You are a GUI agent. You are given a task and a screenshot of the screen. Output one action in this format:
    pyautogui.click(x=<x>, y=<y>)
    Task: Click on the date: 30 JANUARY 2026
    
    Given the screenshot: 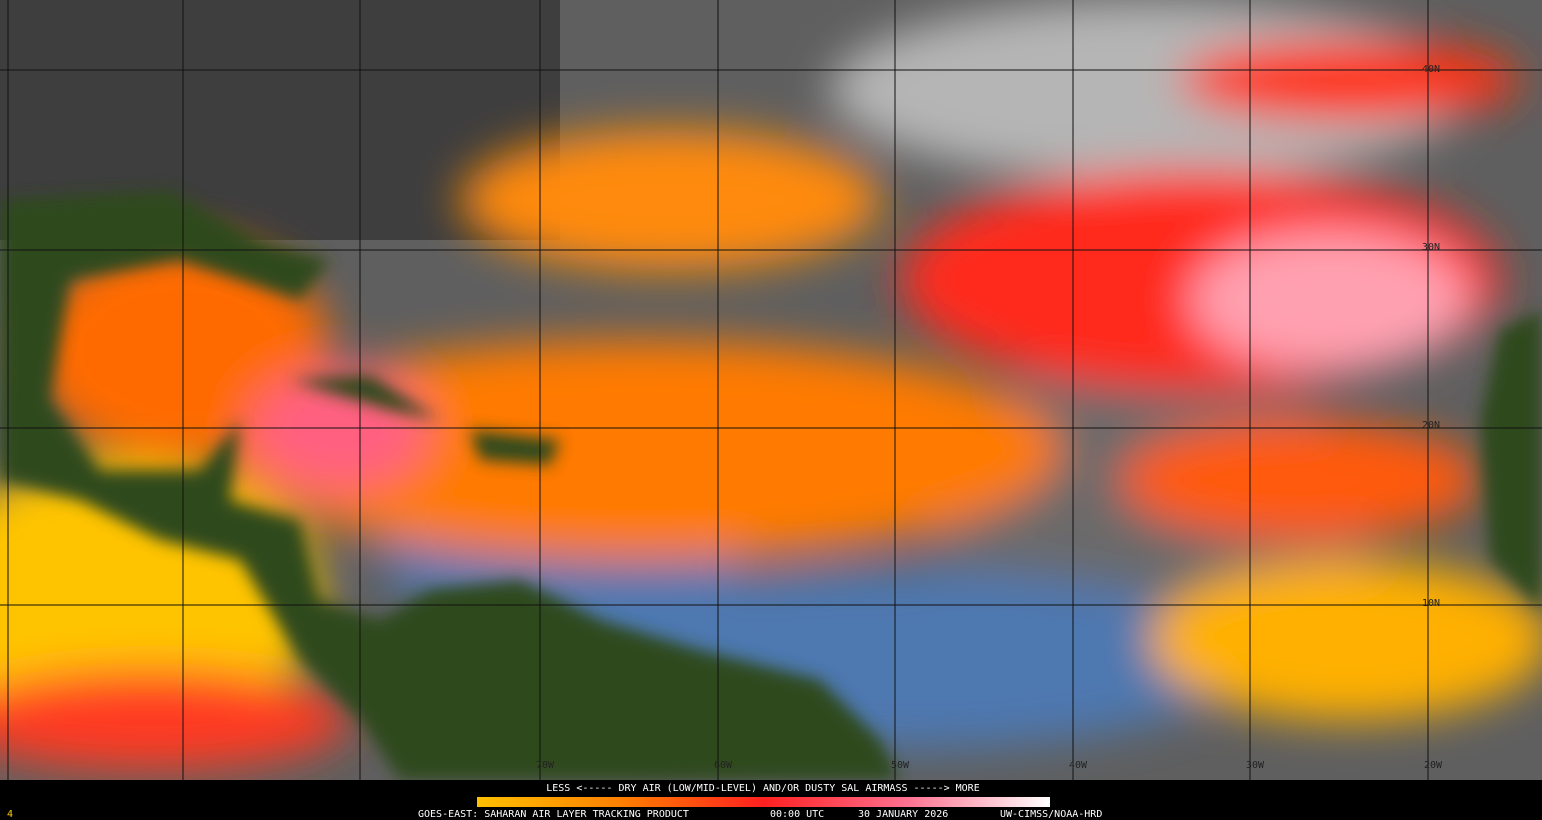 What is the action you would take?
    pyautogui.click(x=903, y=814)
    